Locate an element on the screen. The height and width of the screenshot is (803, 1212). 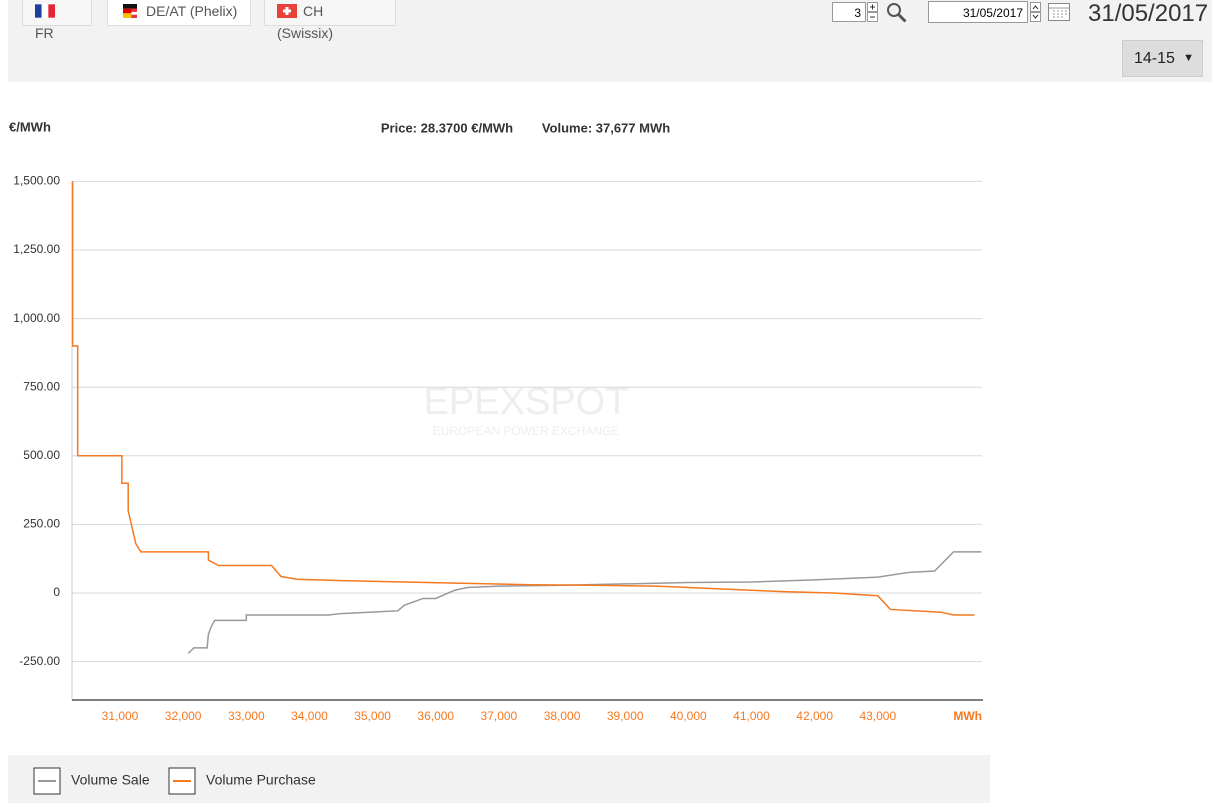
x-tick-label: 36,000 is located at coordinates (435, 716).